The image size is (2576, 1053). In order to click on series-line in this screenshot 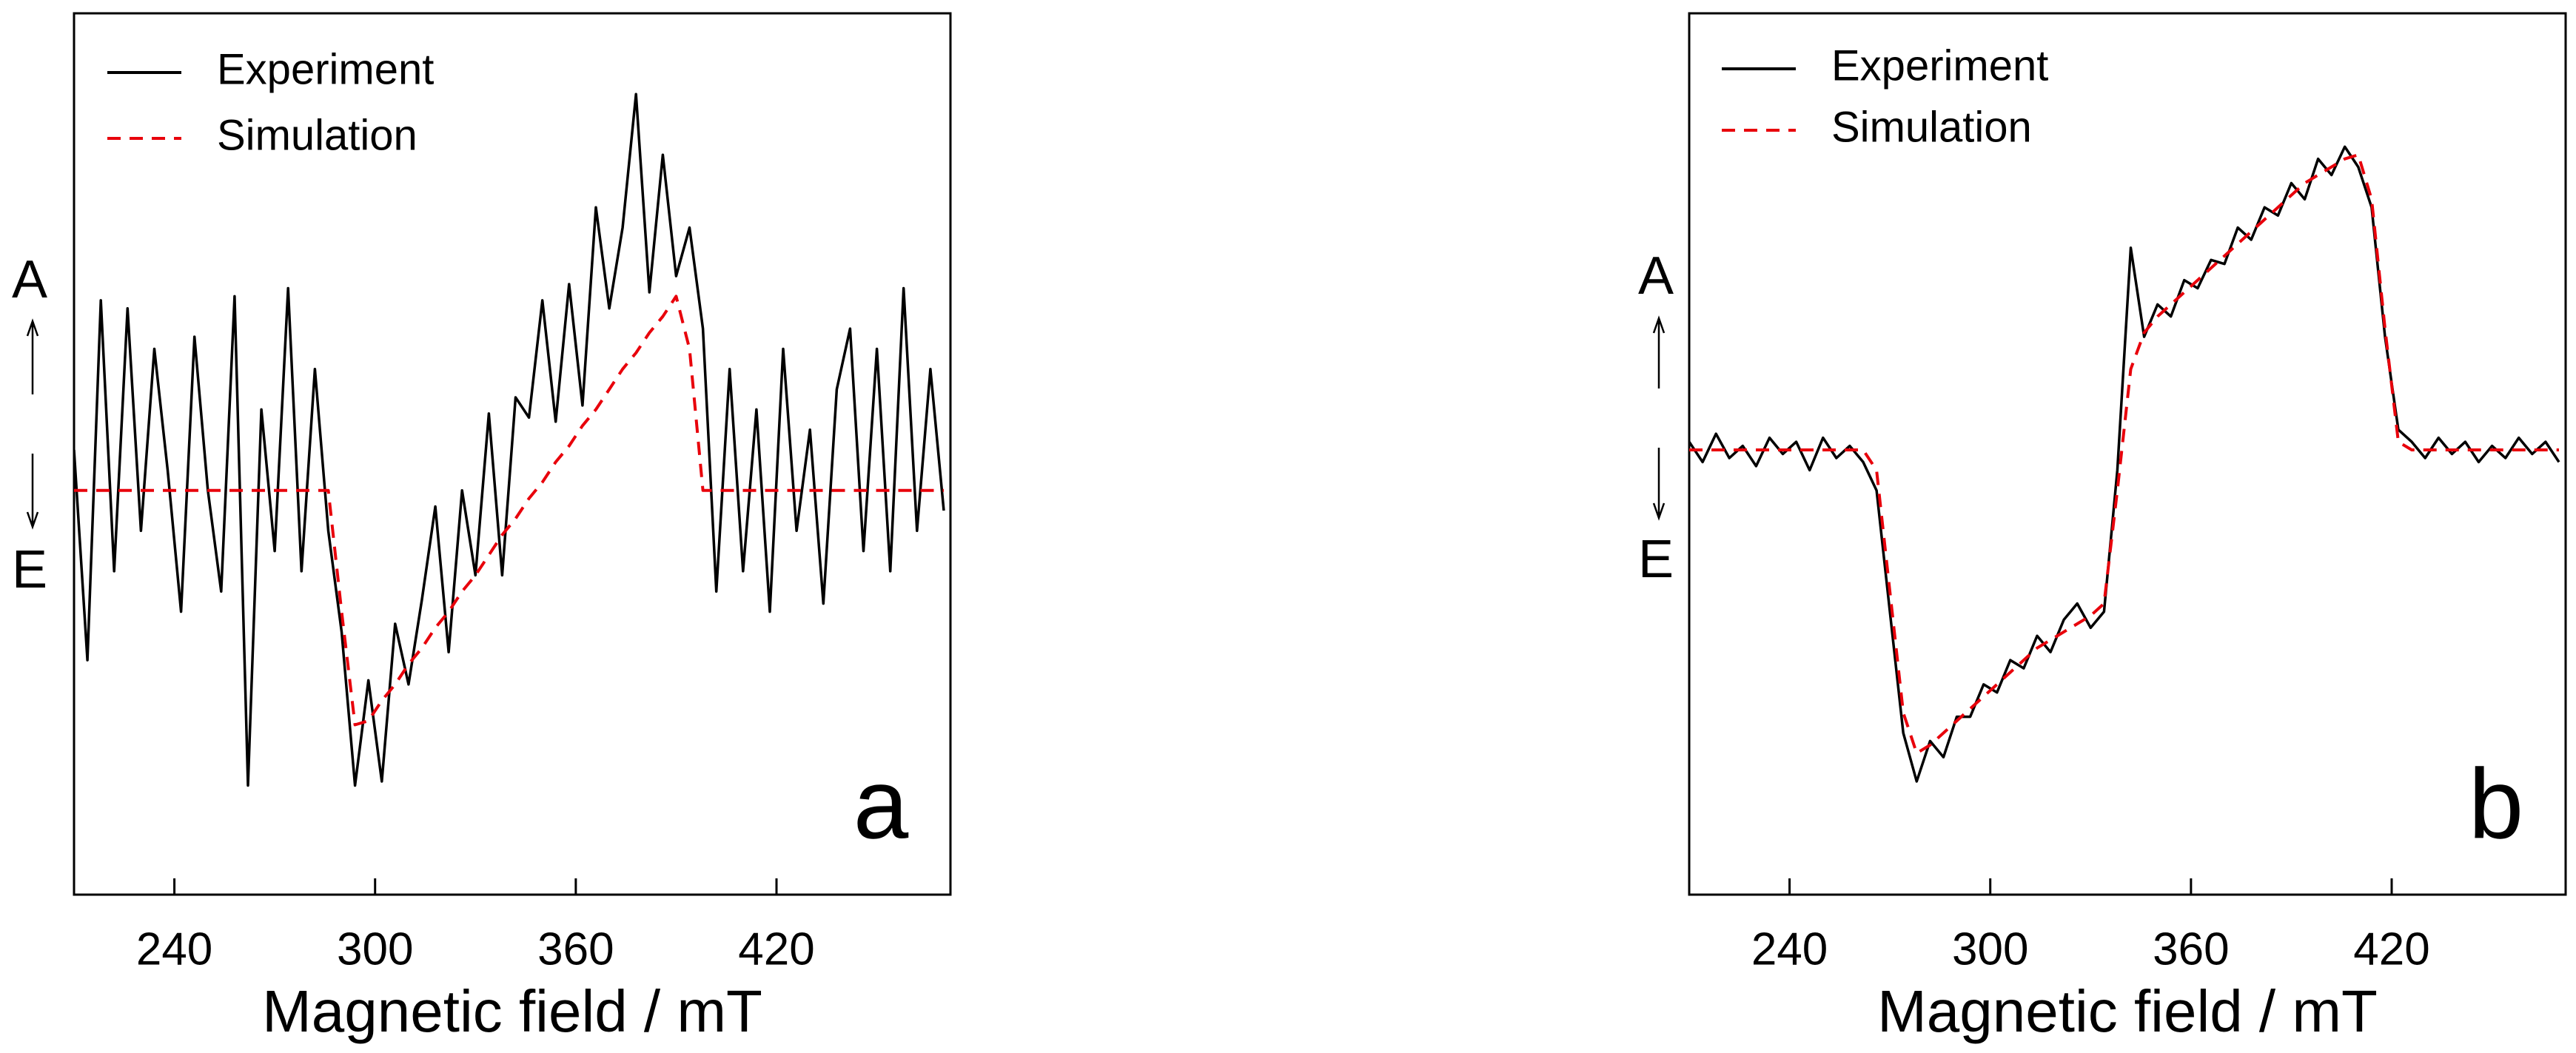, I will do `click(509, 511)`.